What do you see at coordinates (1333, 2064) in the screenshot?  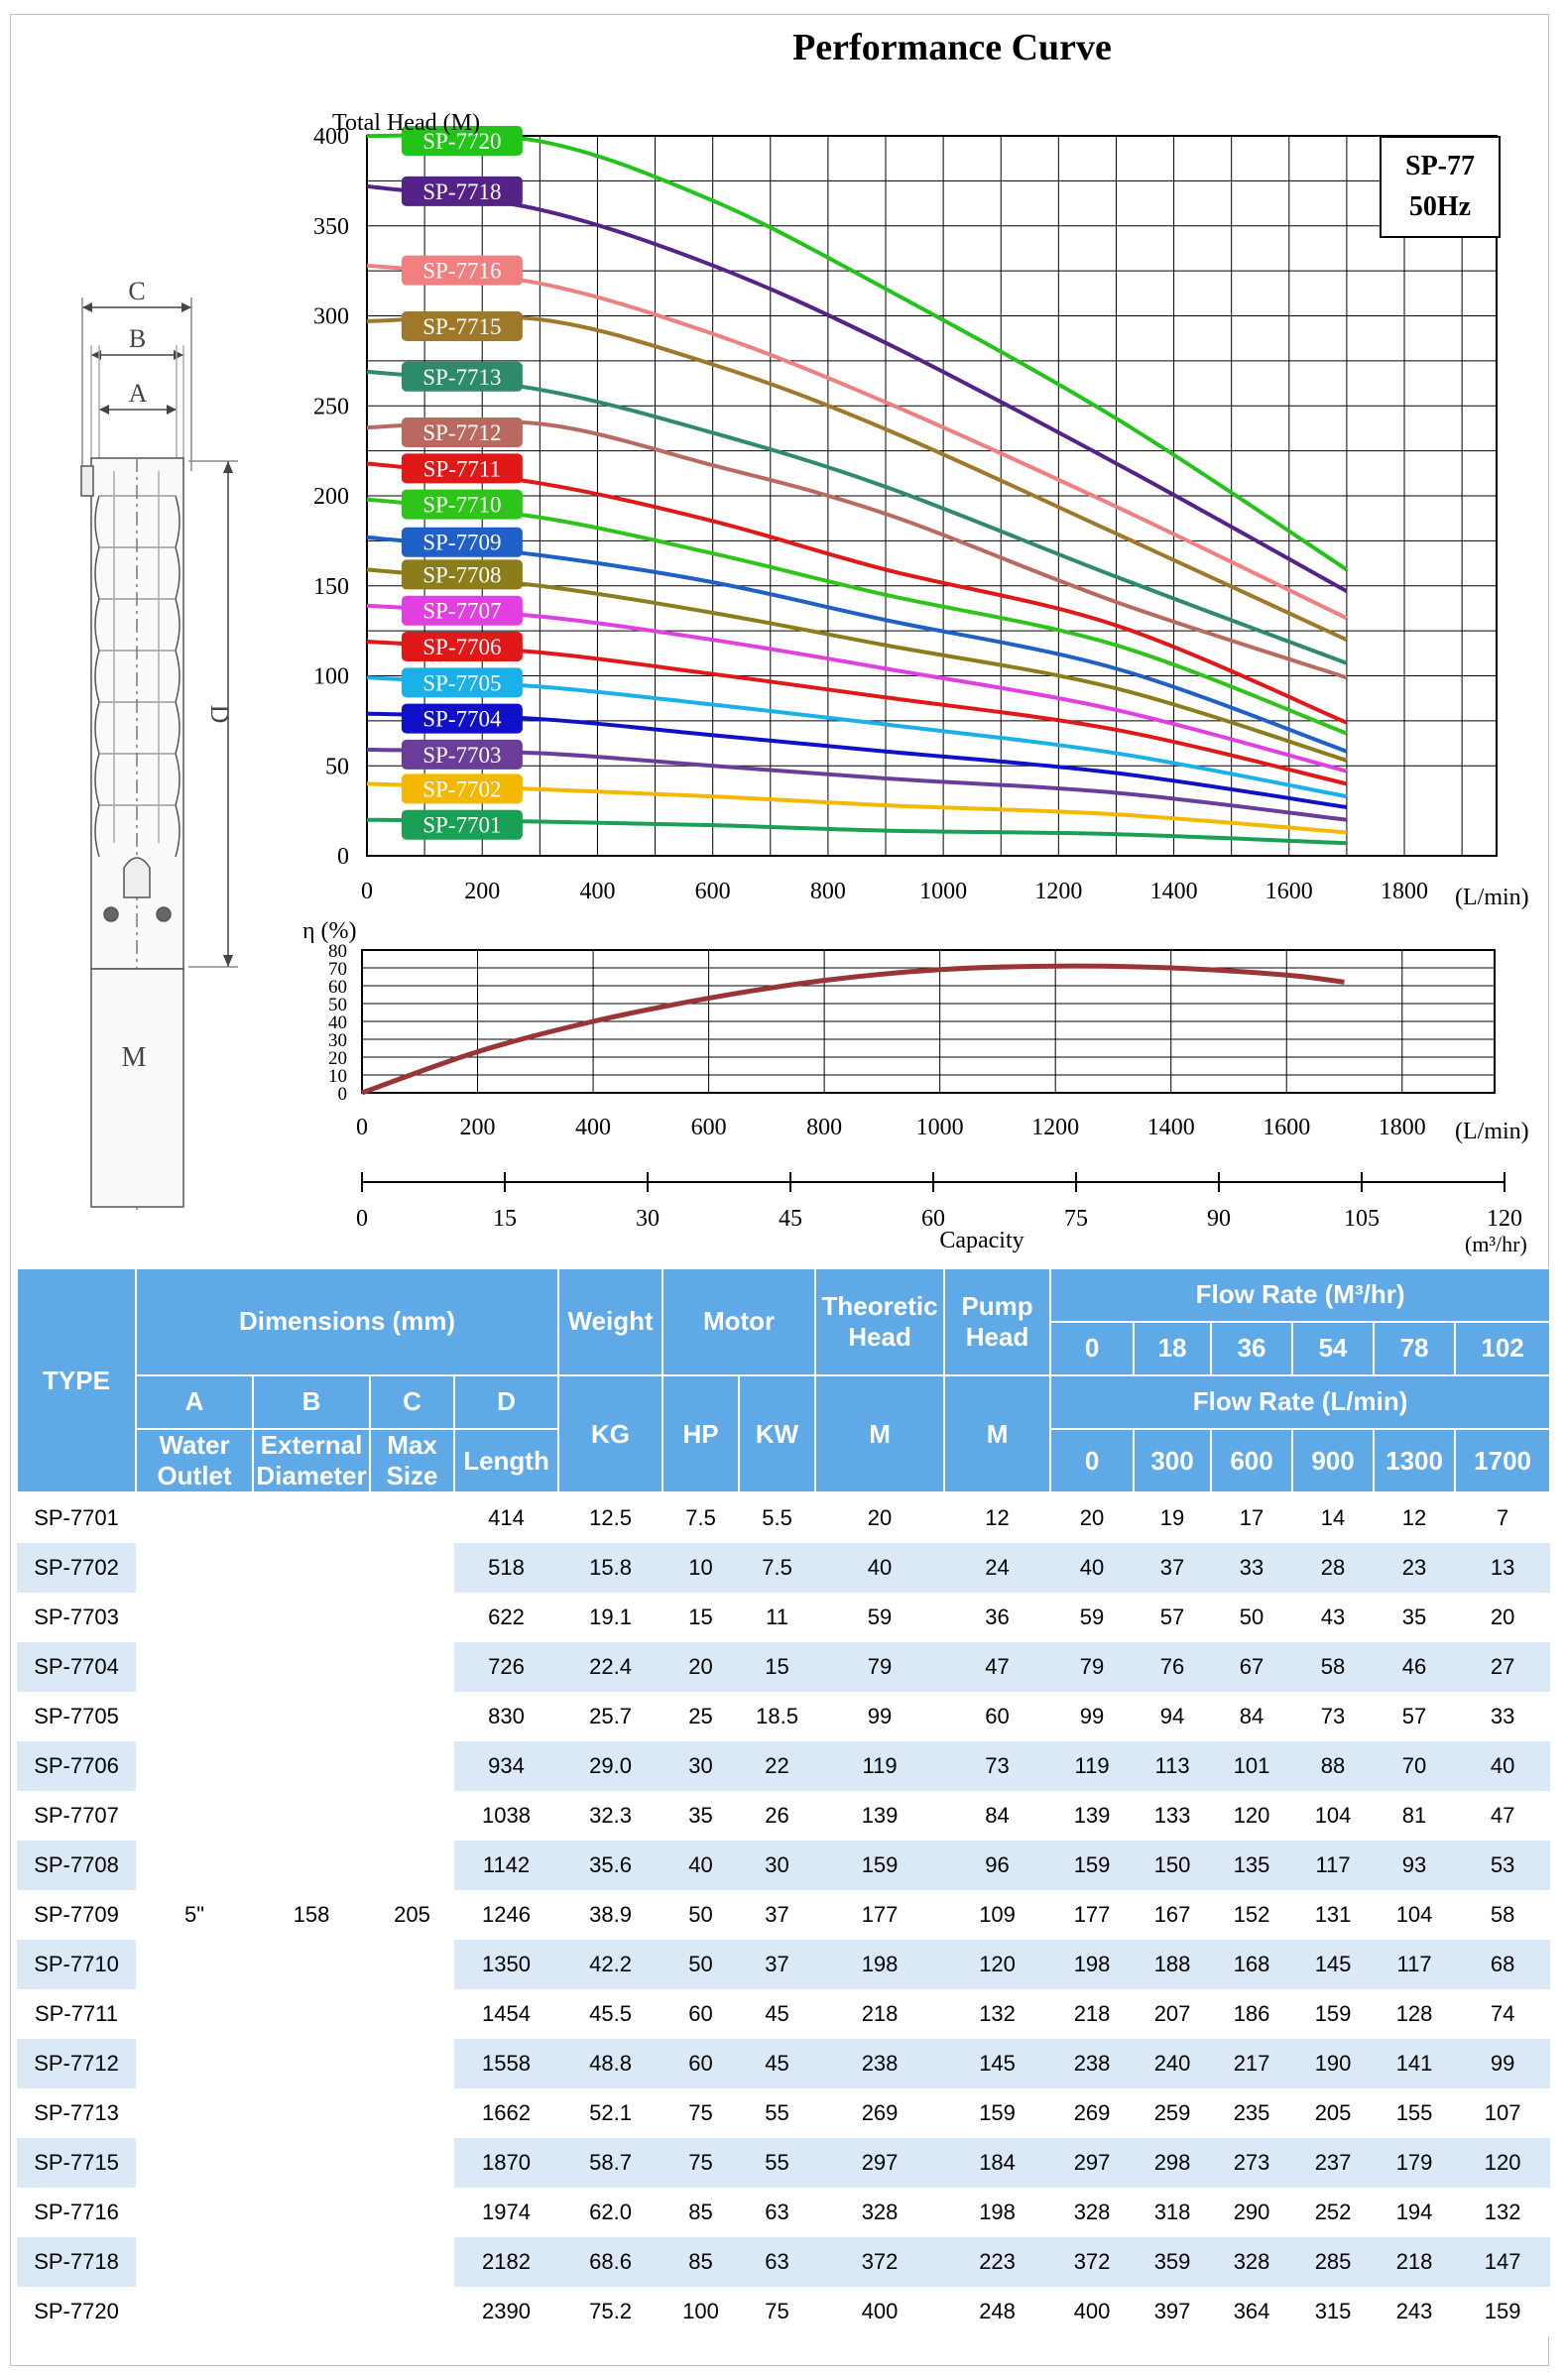 I see `cell-flow: 190` at bounding box center [1333, 2064].